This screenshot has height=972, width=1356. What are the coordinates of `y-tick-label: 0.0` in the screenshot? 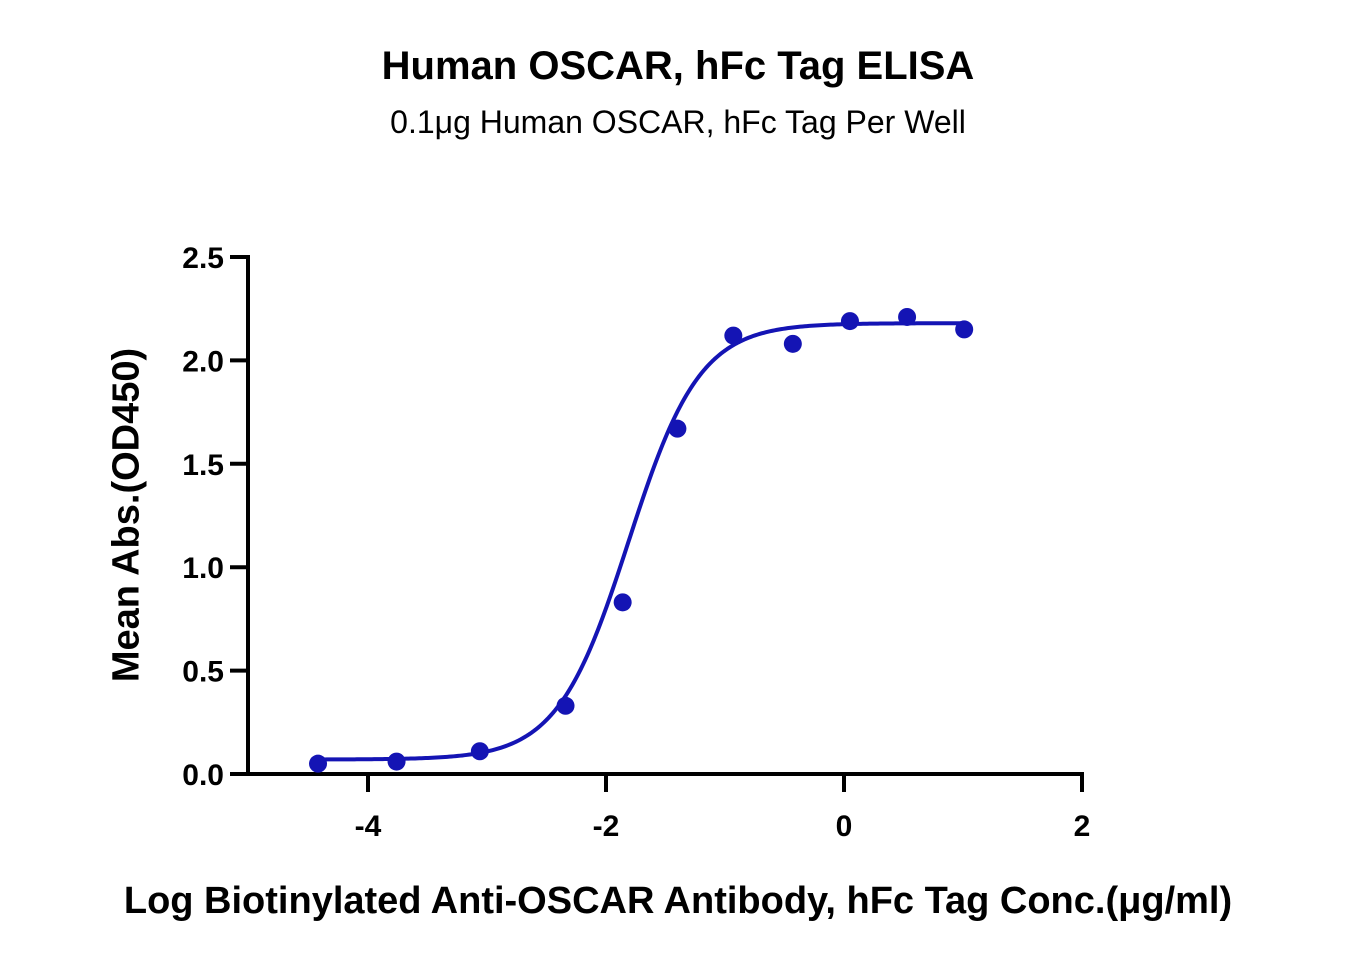 It's located at (203, 775).